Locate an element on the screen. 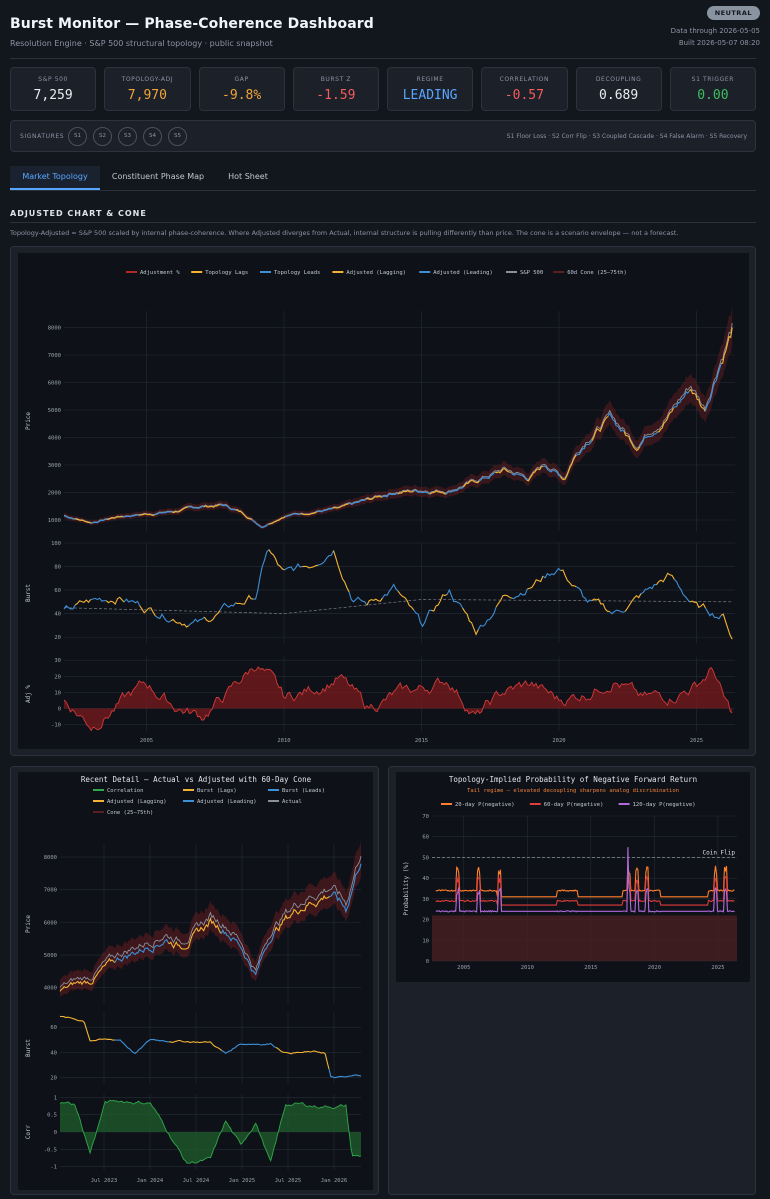 Image resolution: width=770 pixels, height=1199 pixels. divider is located at coordinates (383, 58).